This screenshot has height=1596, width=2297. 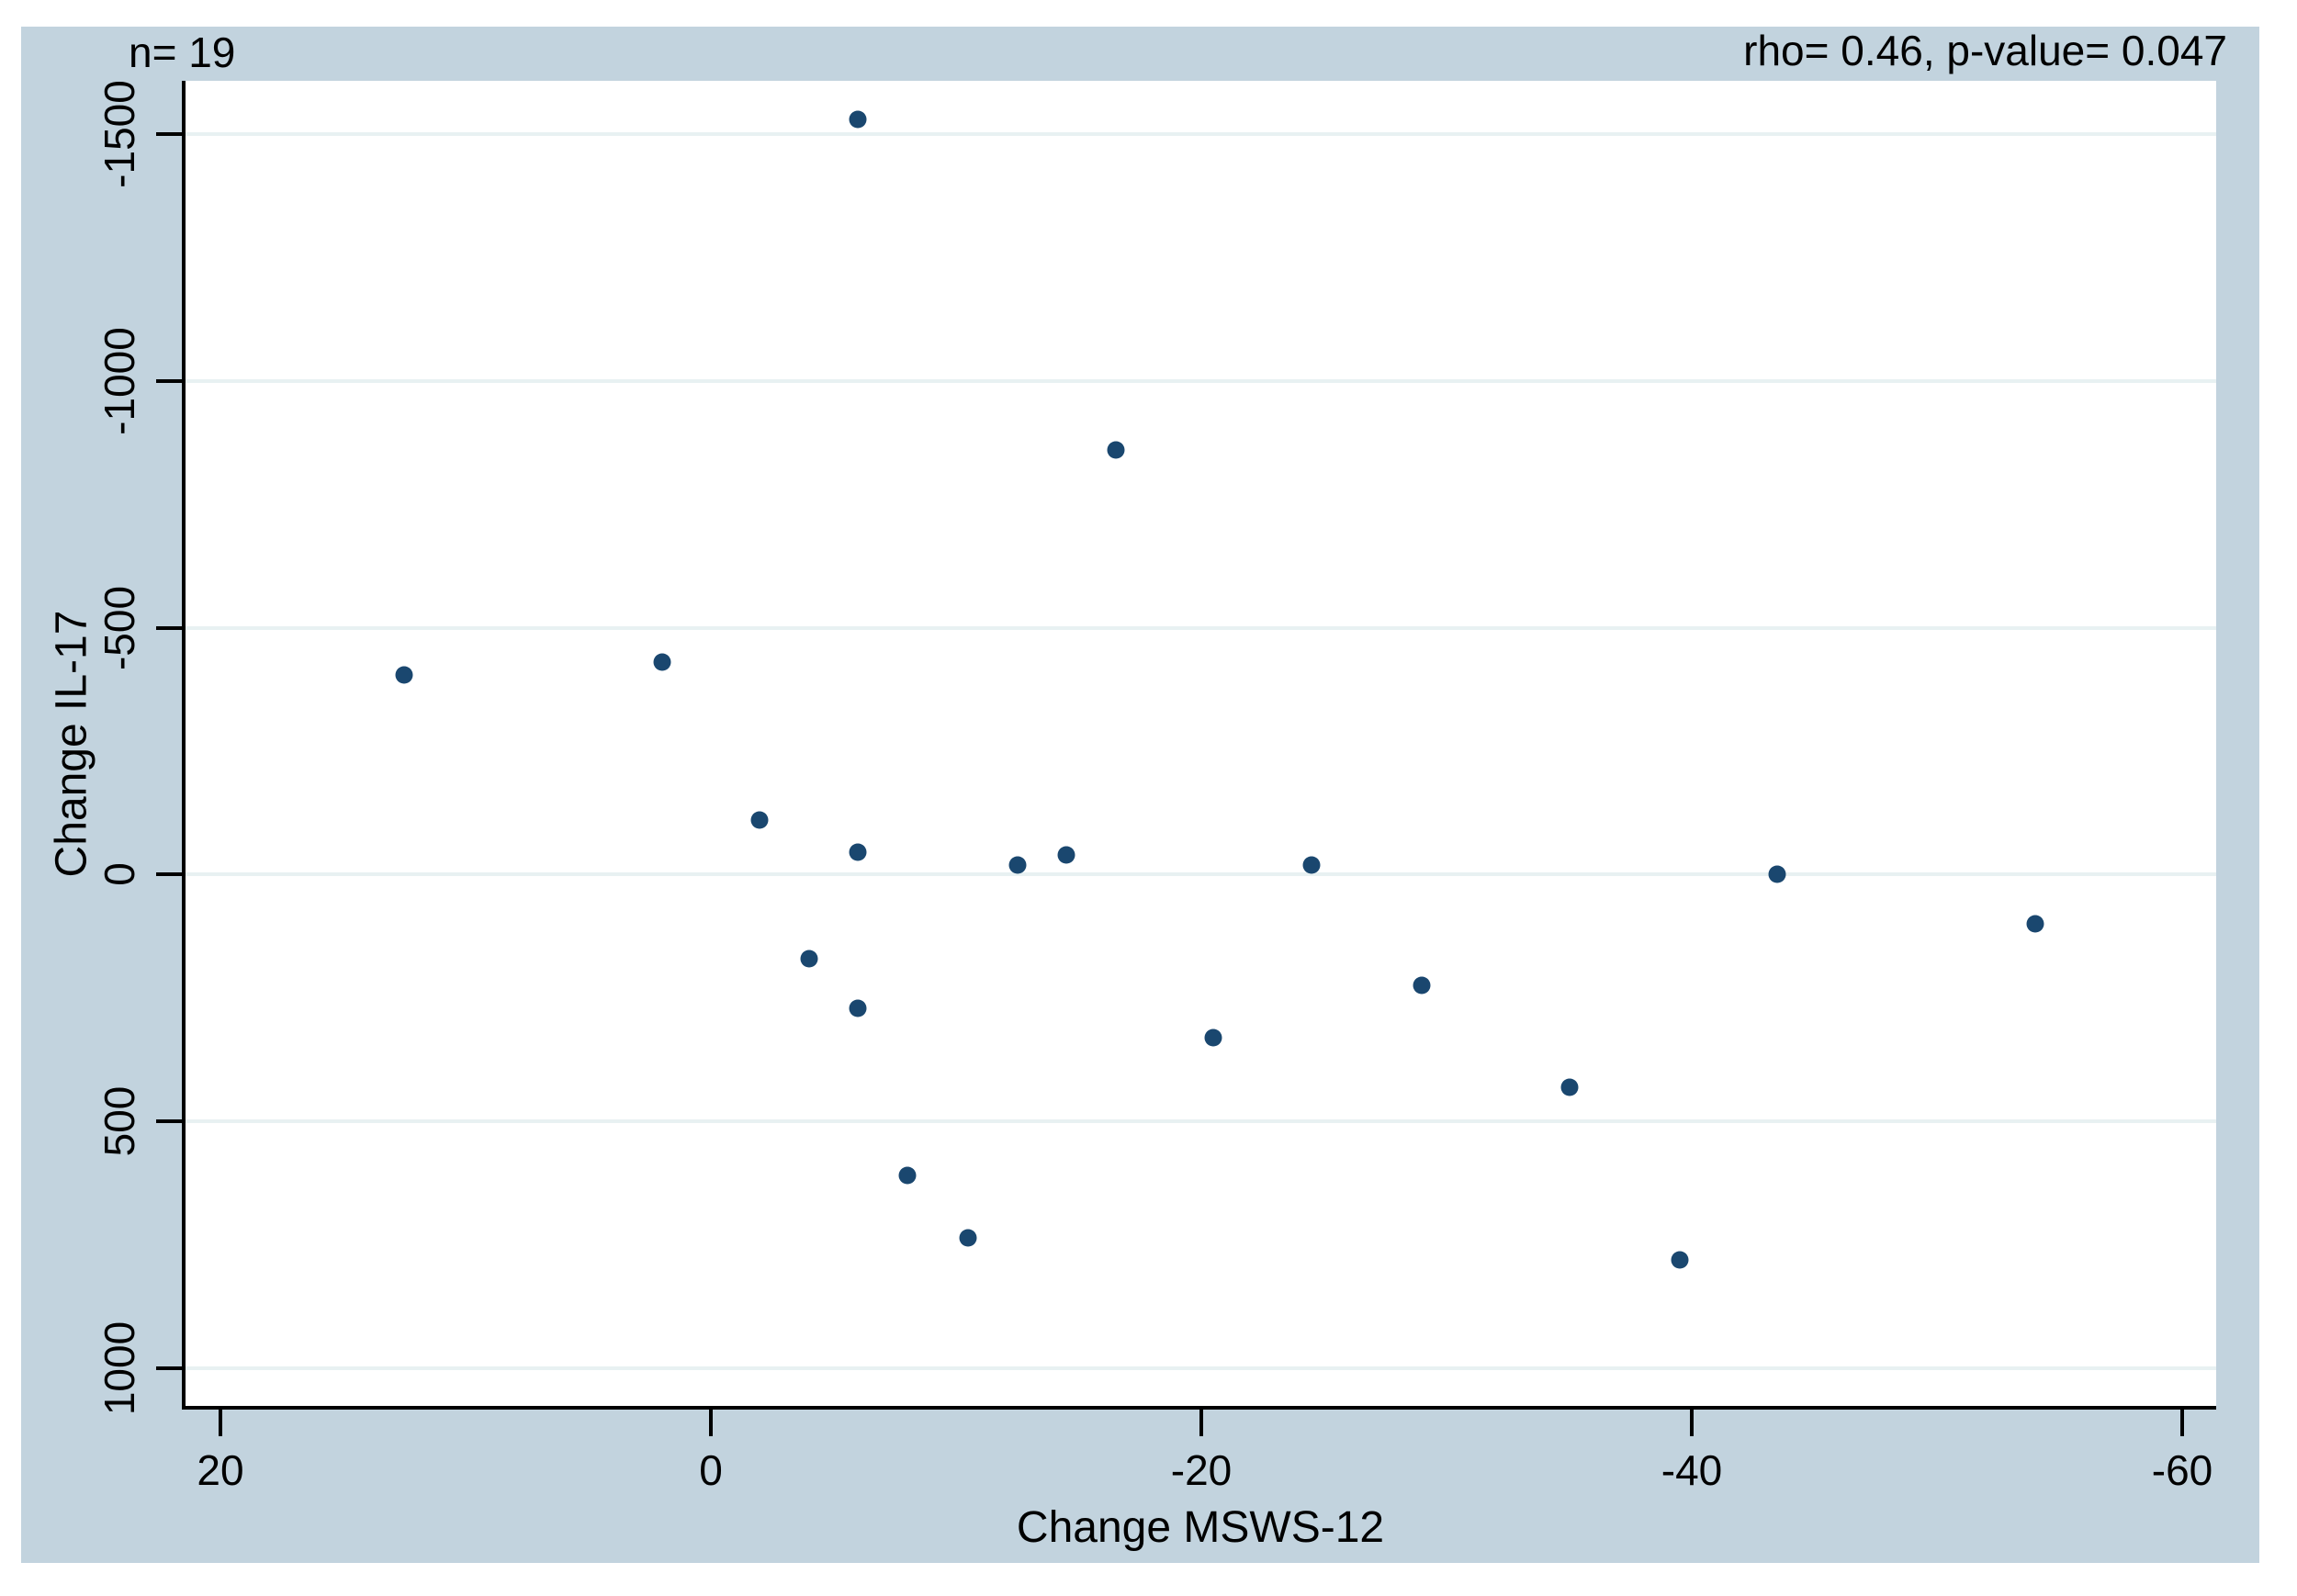 What do you see at coordinates (119, 134) in the screenshot?
I see `y-tick-label: -1500` at bounding box center [119, 134].